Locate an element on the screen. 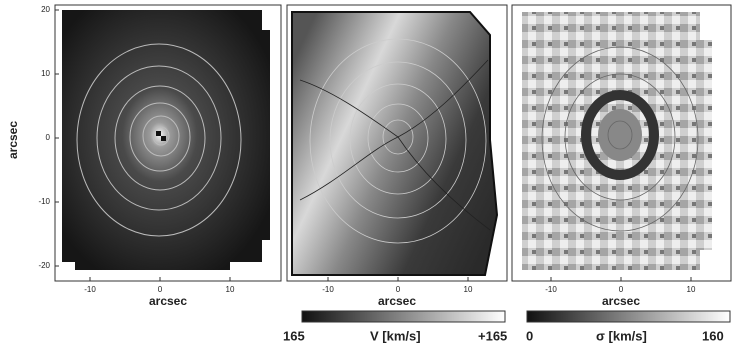 The image size is (732, 348). colorbar-min: 0 is located at coordinates (529, 335).